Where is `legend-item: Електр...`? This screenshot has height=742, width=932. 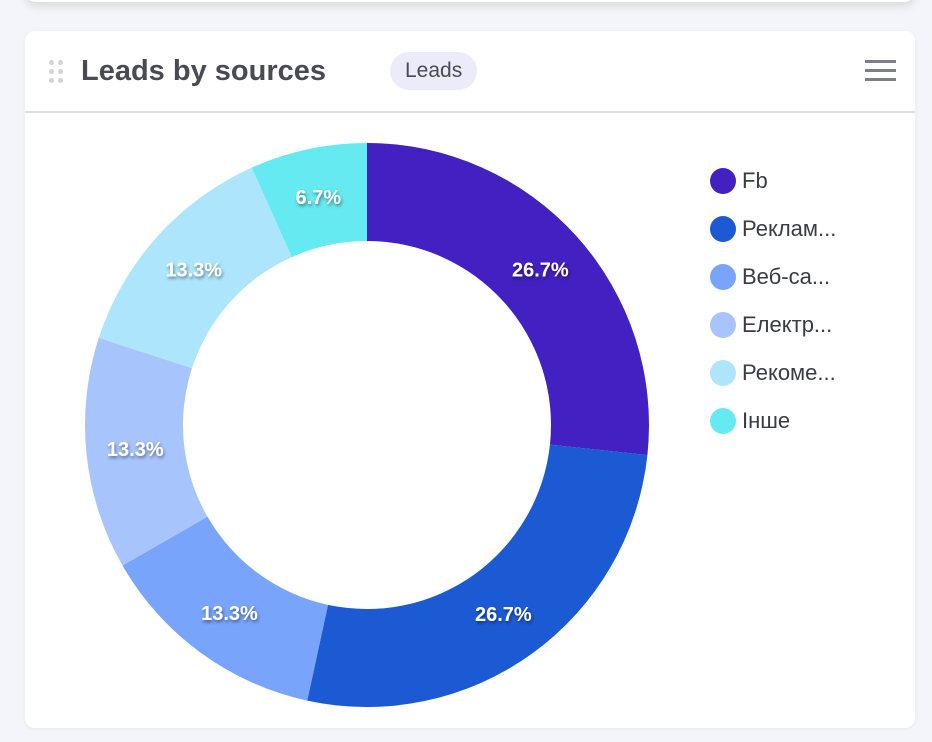
legend-item: Електр... is located at coordinates (773, 325).